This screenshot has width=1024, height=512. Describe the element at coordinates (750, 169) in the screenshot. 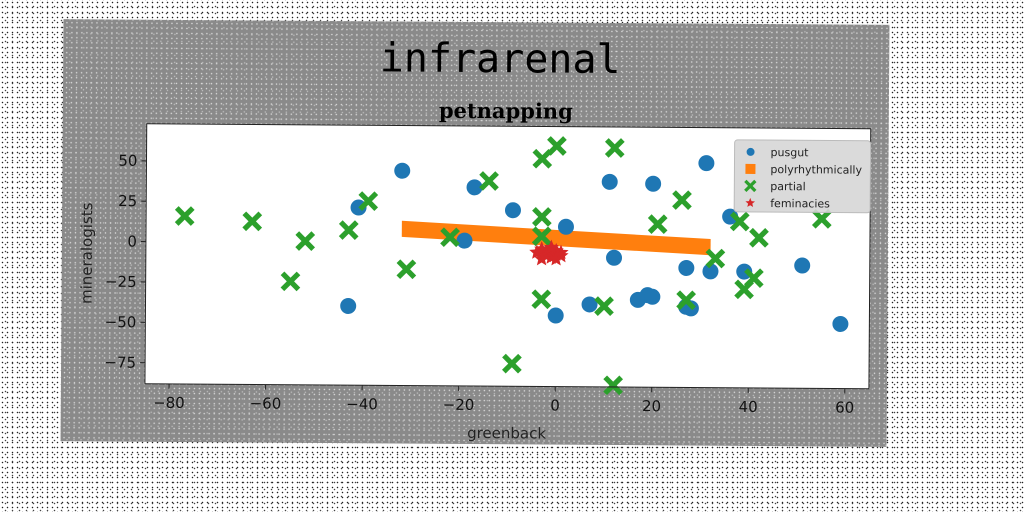

I see `legend-marker-polyrhythmically` at that location.